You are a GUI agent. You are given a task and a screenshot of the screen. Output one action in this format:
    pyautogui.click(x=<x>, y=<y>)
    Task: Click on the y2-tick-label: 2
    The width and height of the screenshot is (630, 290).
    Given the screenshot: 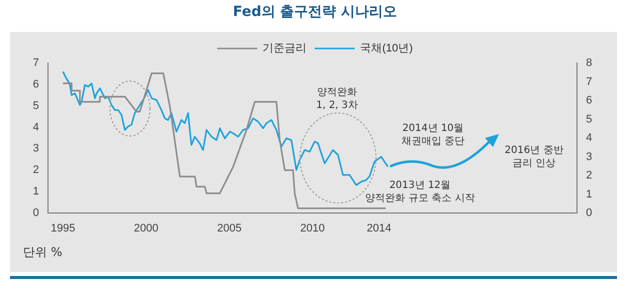 What is the action you would take?
    pyautogui.click(x=589, y=176)
    